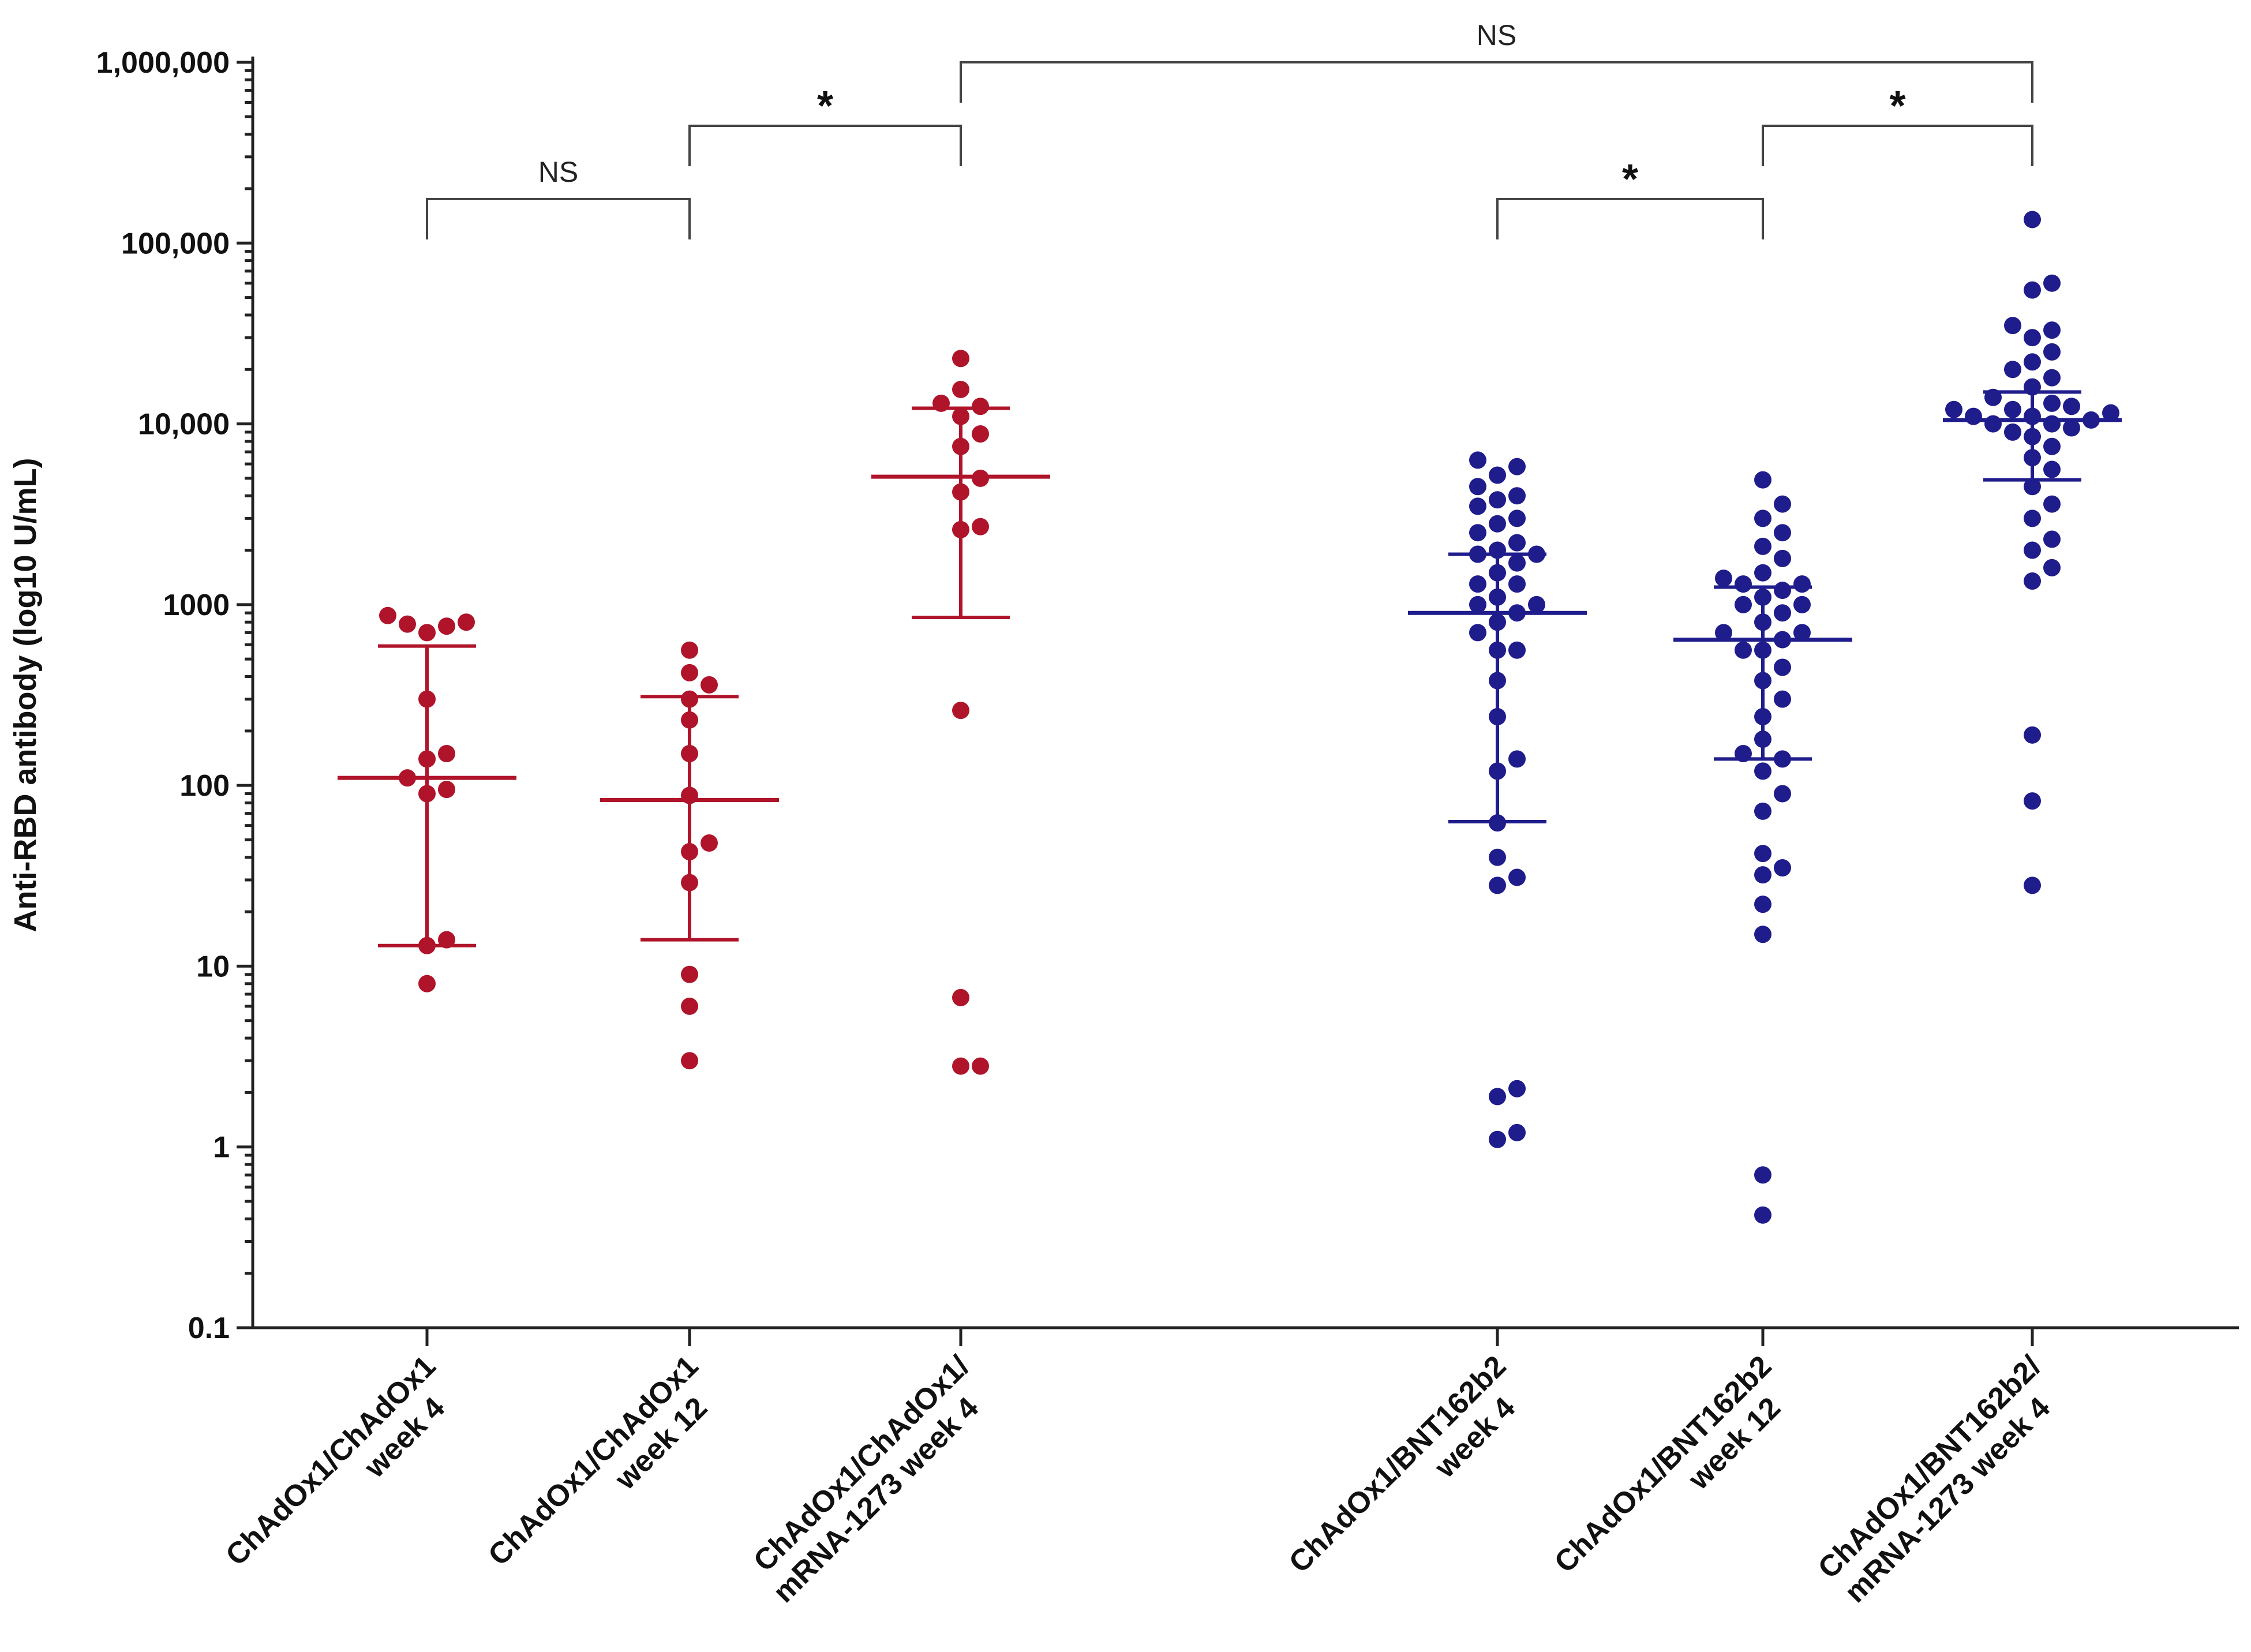  What do you see at coordinates (163, 63) in the screenshot?
I see `y-tick-label: 1,000,000` at bounding box center [163, 63].